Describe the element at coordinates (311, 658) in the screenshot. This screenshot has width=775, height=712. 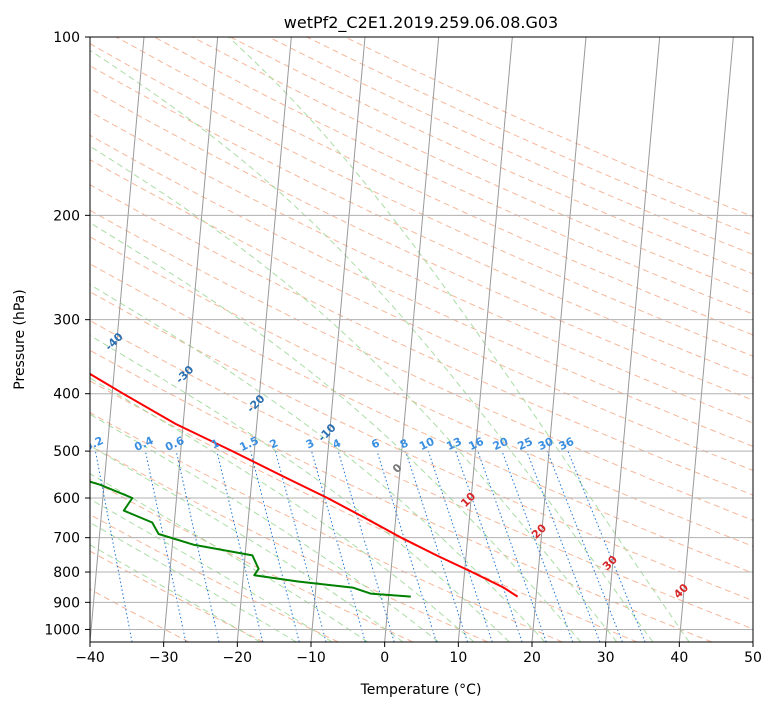
I see `x-tick-label: −10` at that location.